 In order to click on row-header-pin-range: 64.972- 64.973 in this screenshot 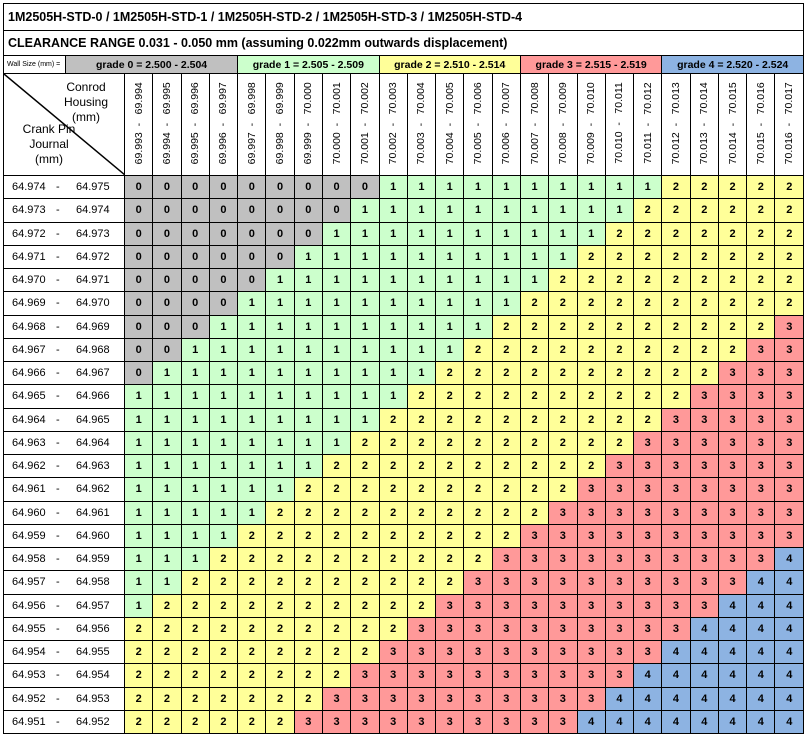, I will do `click(64, 233)`.